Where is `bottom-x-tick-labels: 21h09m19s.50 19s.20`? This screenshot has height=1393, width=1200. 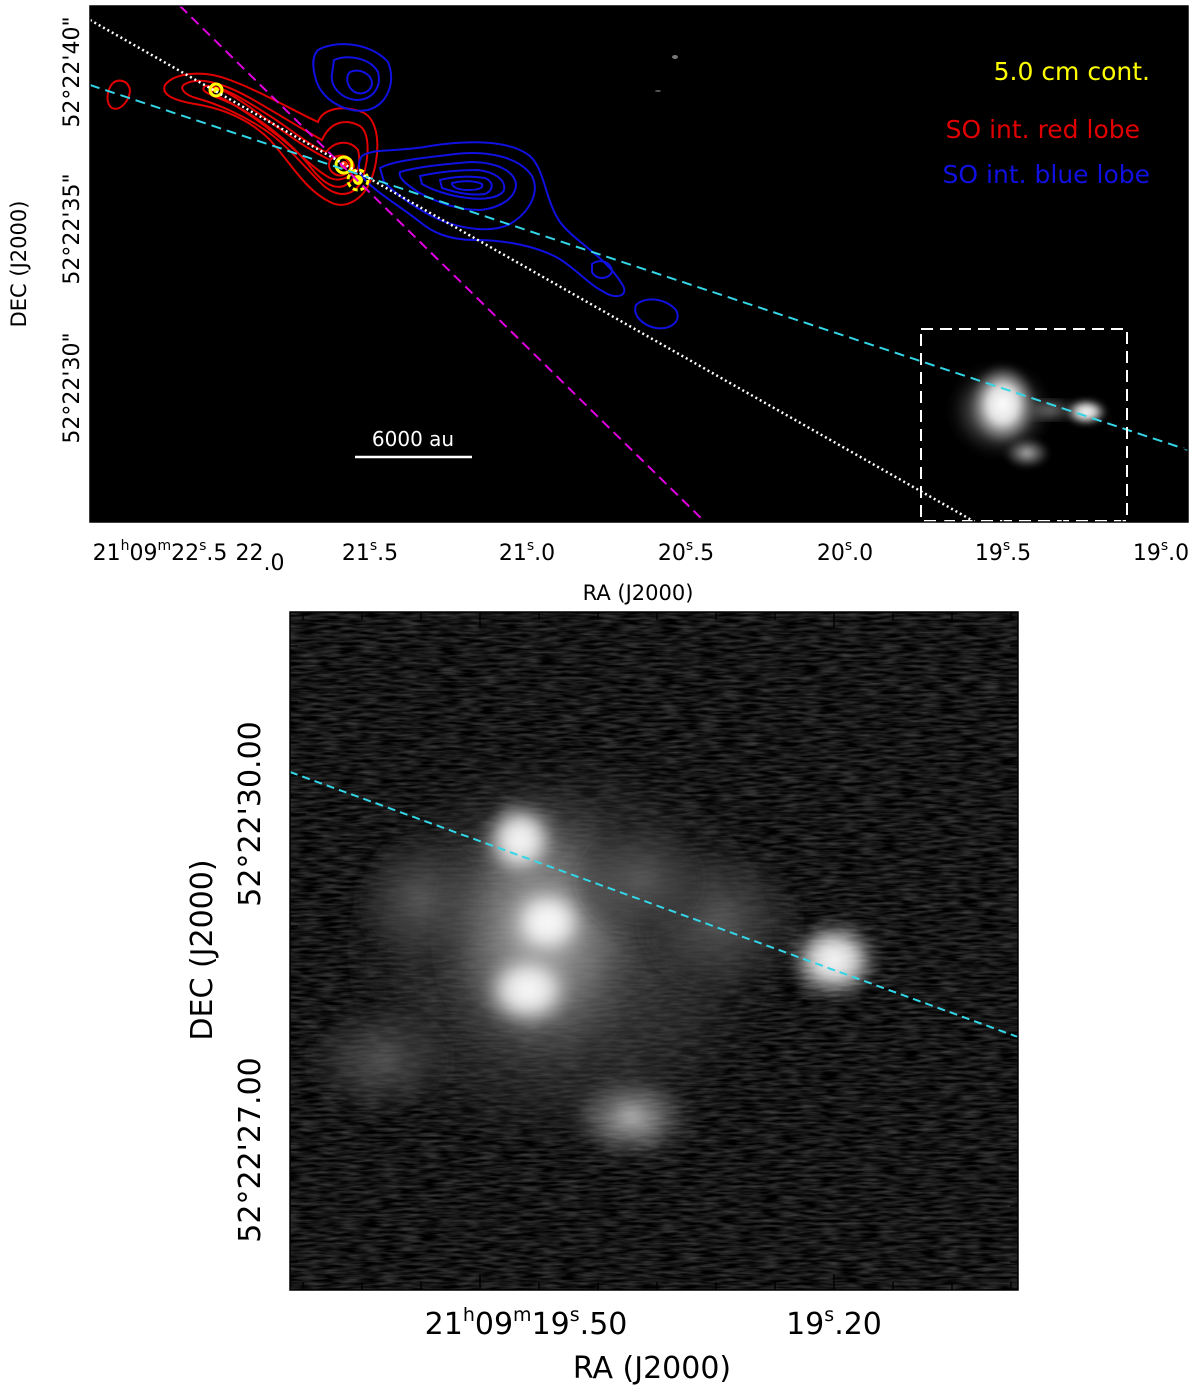
bottom-x-tick-labels: 21h09m19s.50 19s.20 is located at coordinates (653, 1323).